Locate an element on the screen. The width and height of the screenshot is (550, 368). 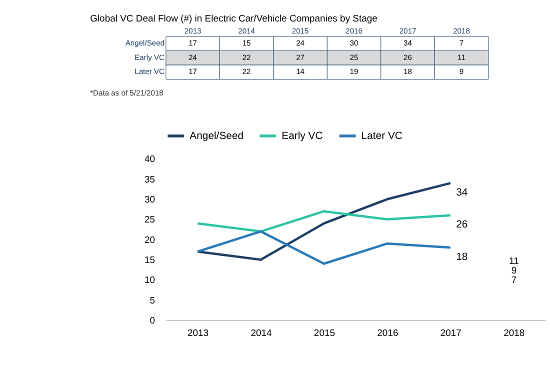
y-tick-label: 5 is located at coordinates (153, 300).